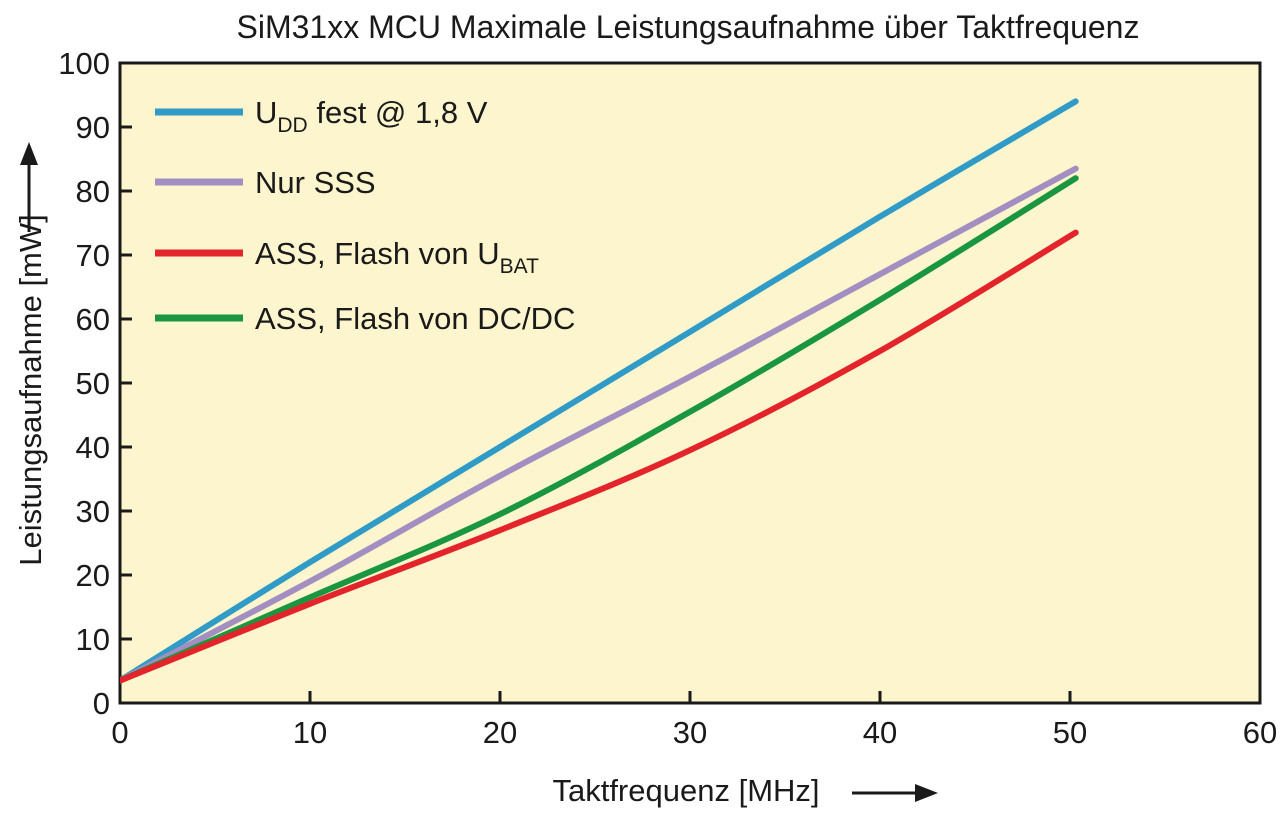 This screenshot has height=819, width=1280. I want to click on y-axis: 0 10 20 30 40 50 60 70 80 90 100, so click(95, 383).